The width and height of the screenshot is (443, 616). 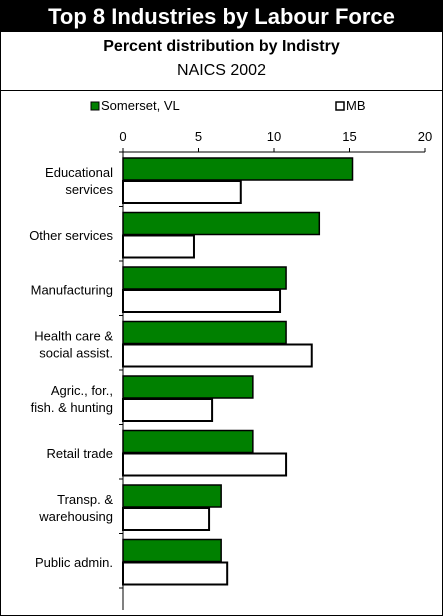 What do you see at coordinates (356, 105) in the screenshot?
I see `legend-label: MB` at bounding box center [356, 105].